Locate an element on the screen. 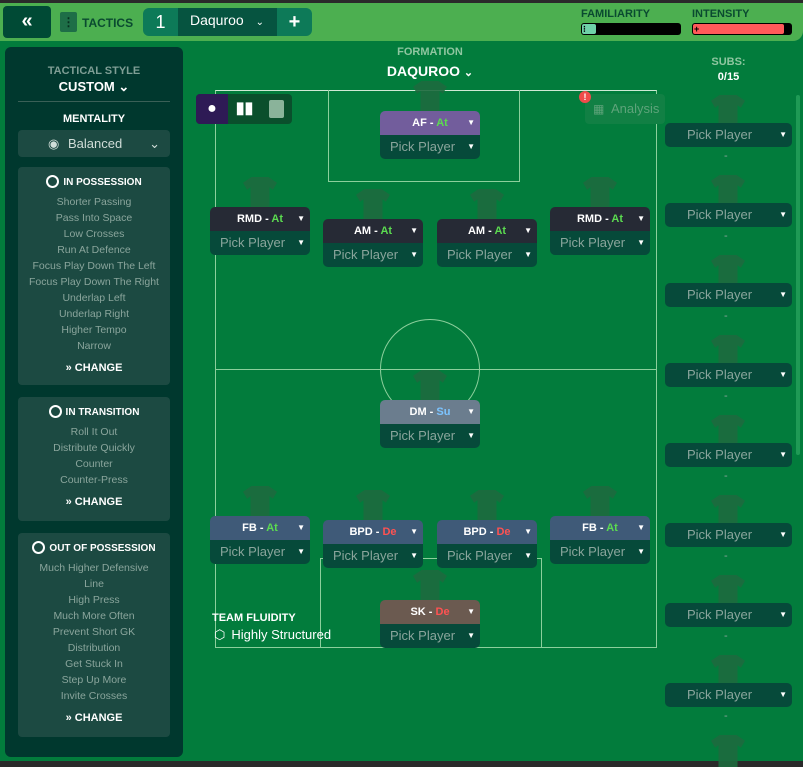 The image size is (803, 767). player-slot: AM - At ▼ Pick Player ▼ is located at coordinates (487, 243).